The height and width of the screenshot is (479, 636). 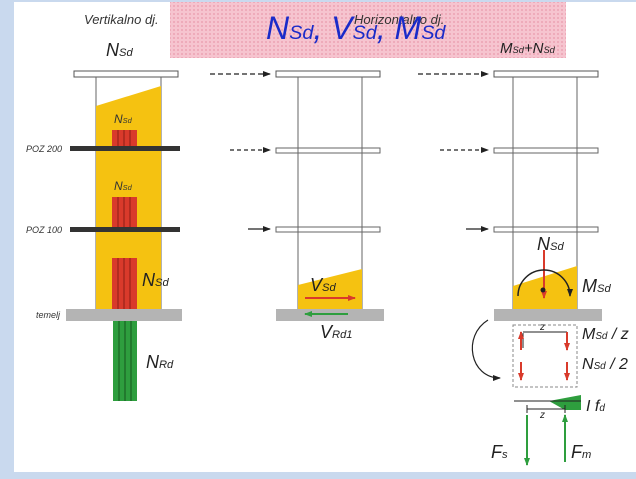 I want to click on lever-arm-label-2: z, so click(x=542, y=415).